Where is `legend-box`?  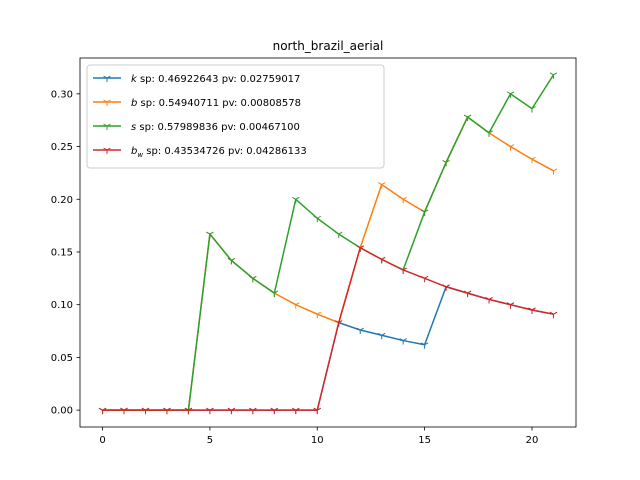 legend-box is located at coordinates (235, 116).